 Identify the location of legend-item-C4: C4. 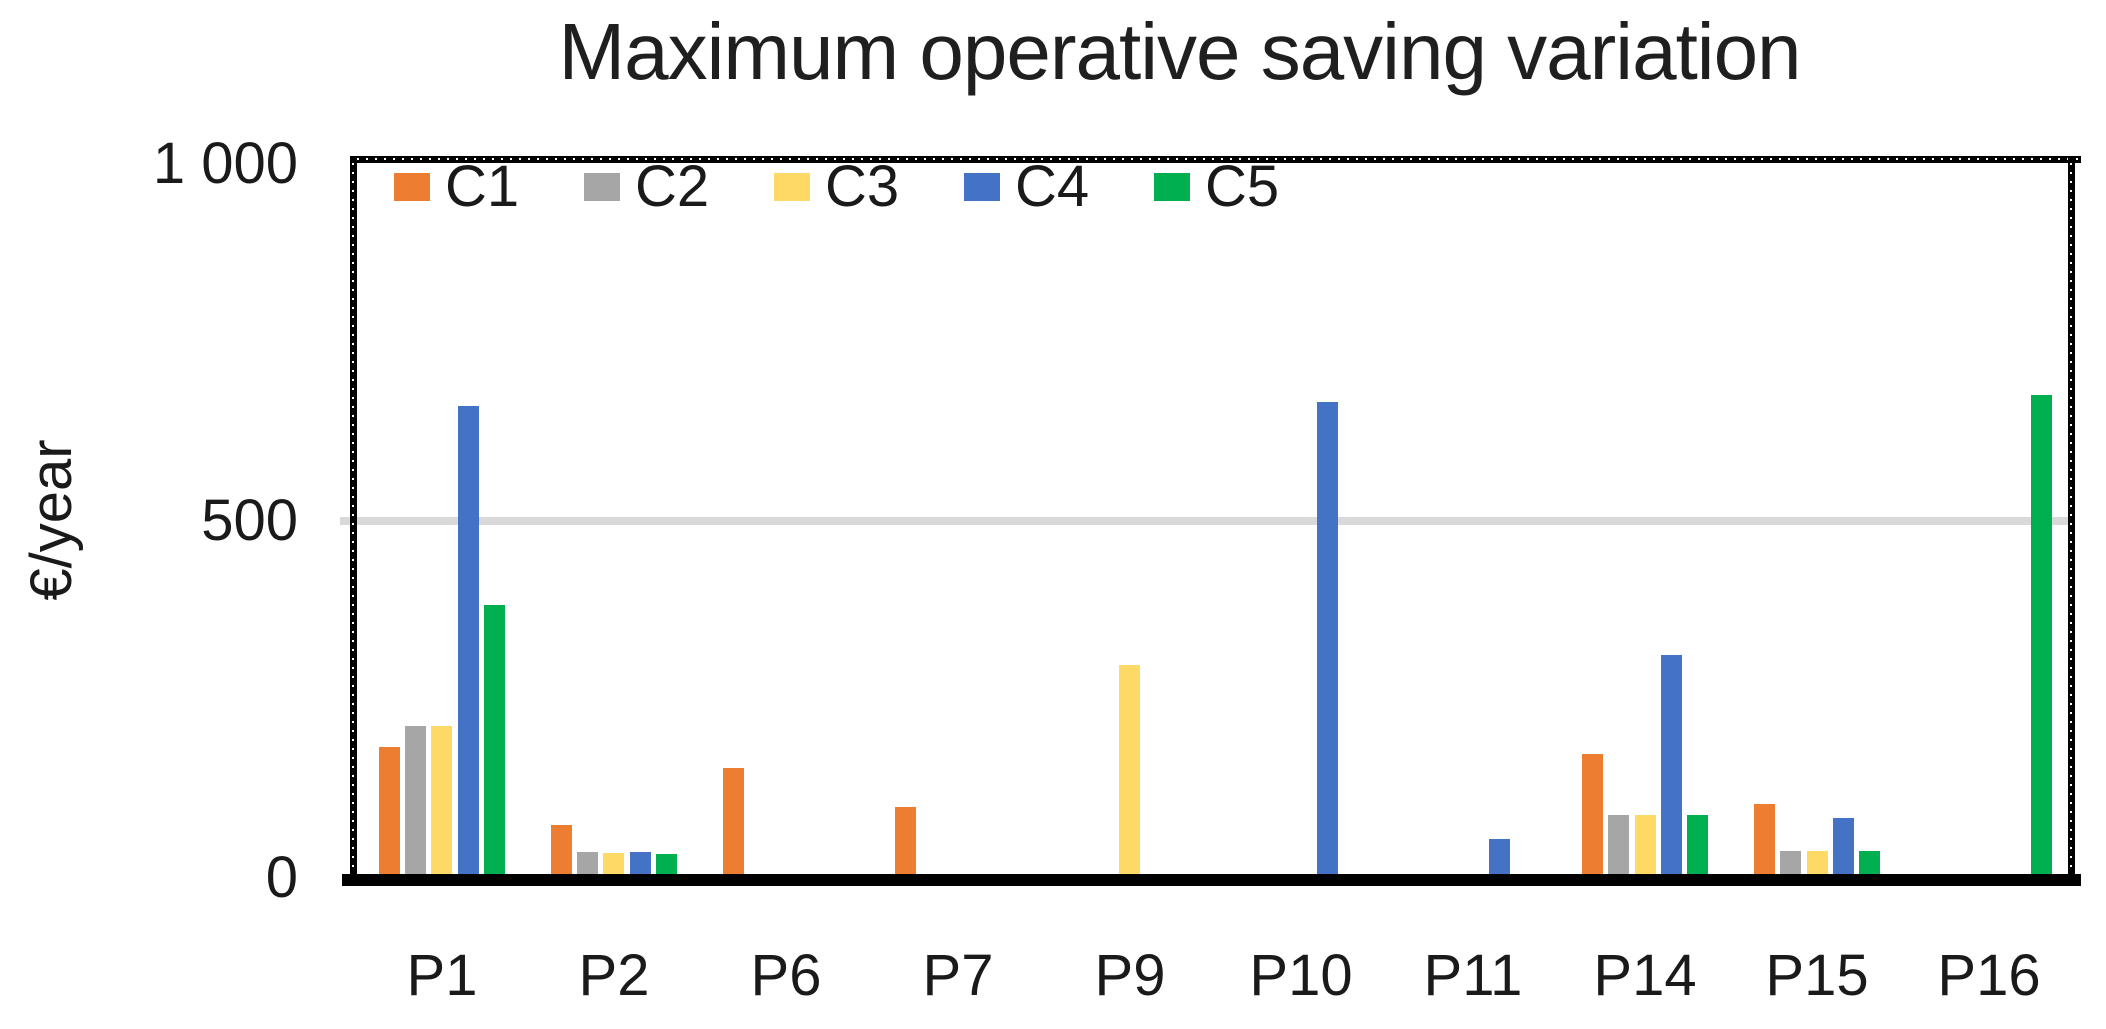
(1026, 187).